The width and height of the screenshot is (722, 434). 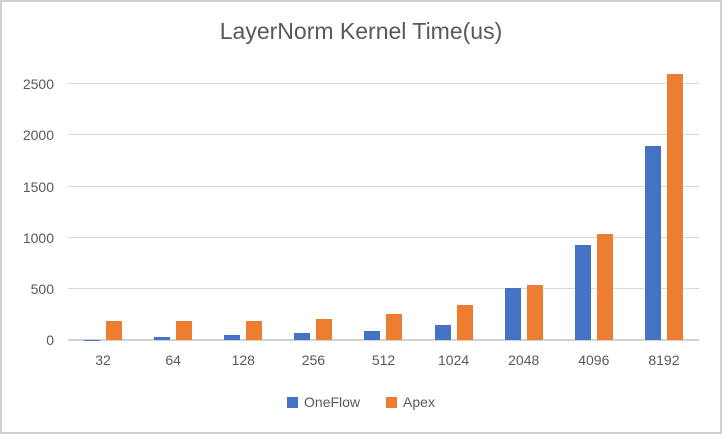 I want to click on gridline-2000, so click(x=383, y=135).